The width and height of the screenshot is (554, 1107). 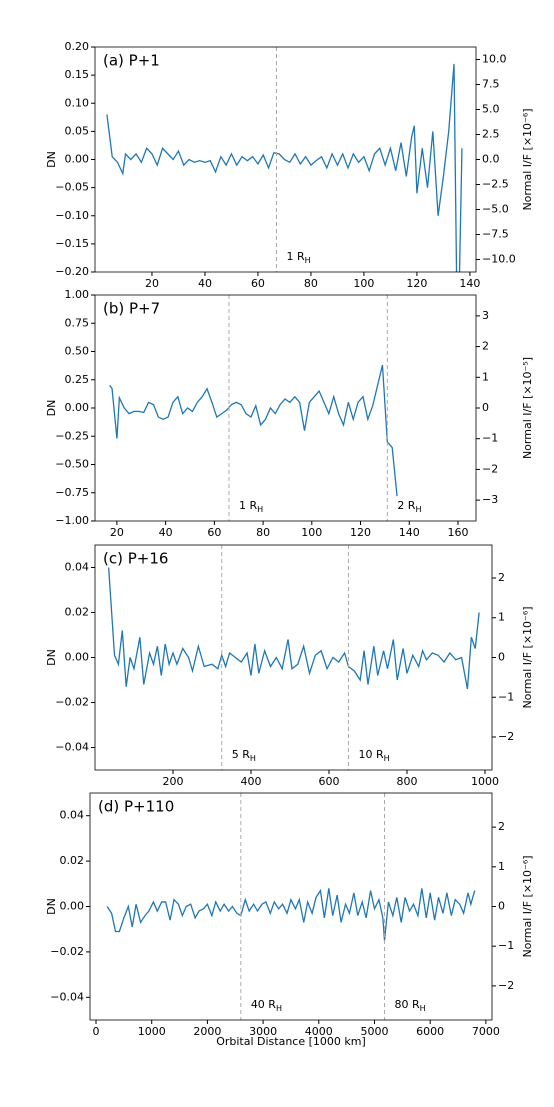 I want to click on annotation: 5 RH, so click(x=244, y=755).